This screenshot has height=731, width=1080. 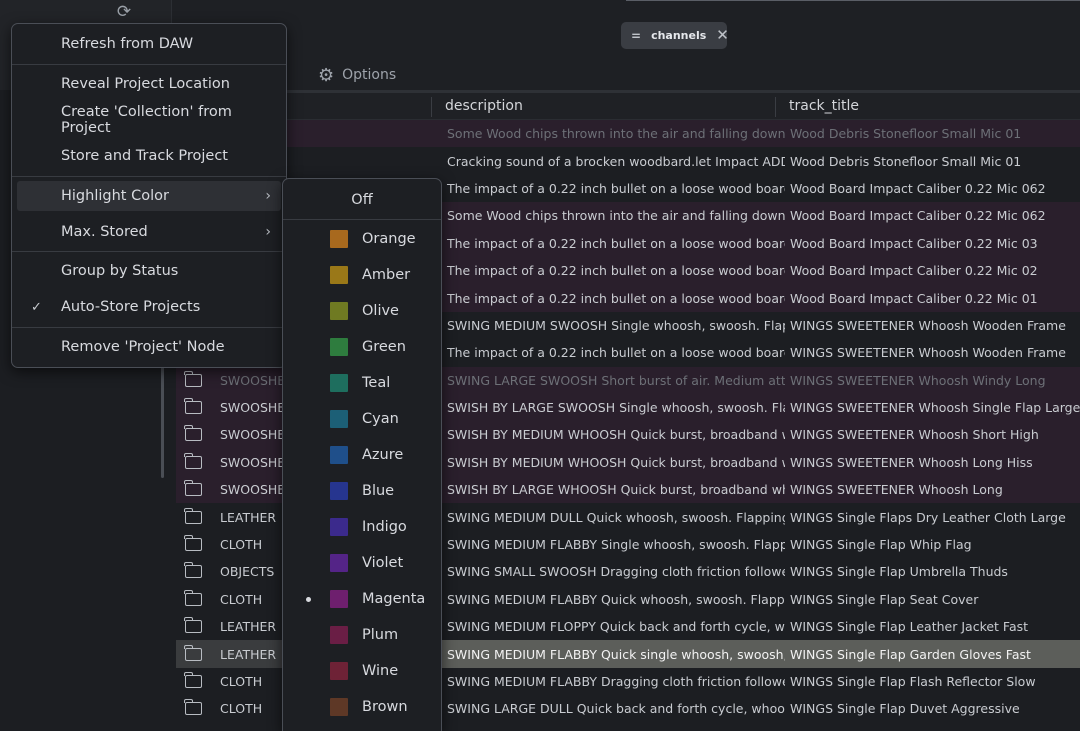 I want to click on menu-item-auto-store-projects: ✓ Auto-Store Projects, so click(x=149, y=307).